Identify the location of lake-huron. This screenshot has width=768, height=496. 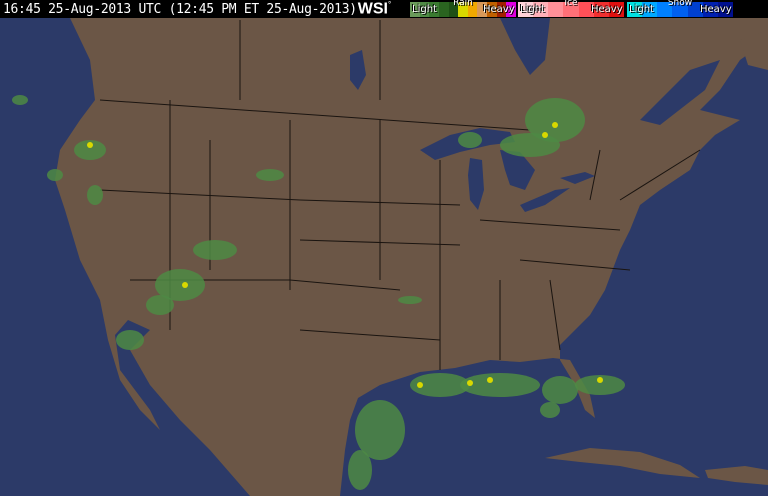
(517, 170).